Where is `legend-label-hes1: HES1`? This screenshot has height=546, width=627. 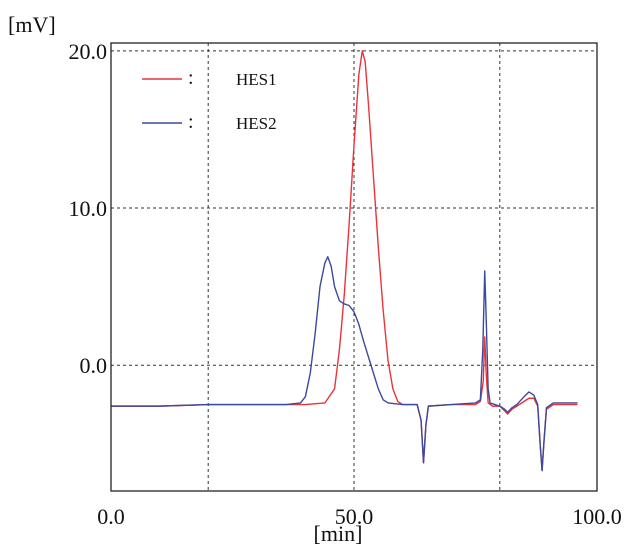 legend-label-hes1: HES1 is located at coordinates (256, 79).